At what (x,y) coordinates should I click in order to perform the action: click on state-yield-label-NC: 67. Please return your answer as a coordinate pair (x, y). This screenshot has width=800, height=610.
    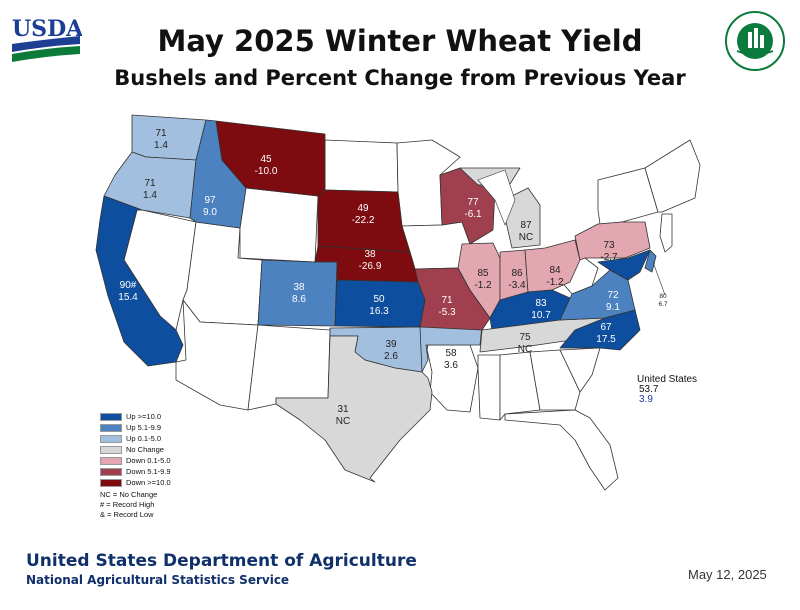
    Looking at the image, I should click on (606, 327).